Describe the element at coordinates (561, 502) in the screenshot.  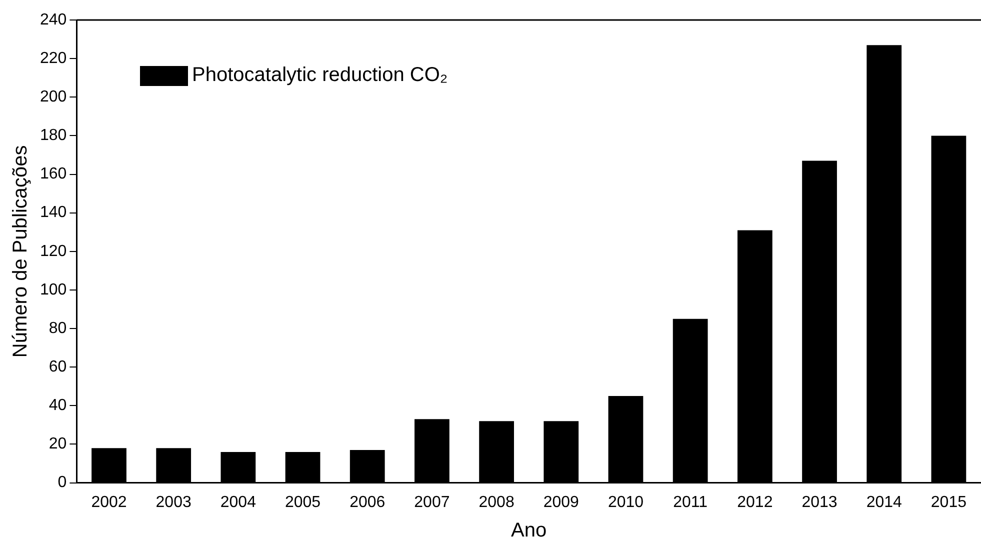
I see `x-tick-label: 2009` at that location.